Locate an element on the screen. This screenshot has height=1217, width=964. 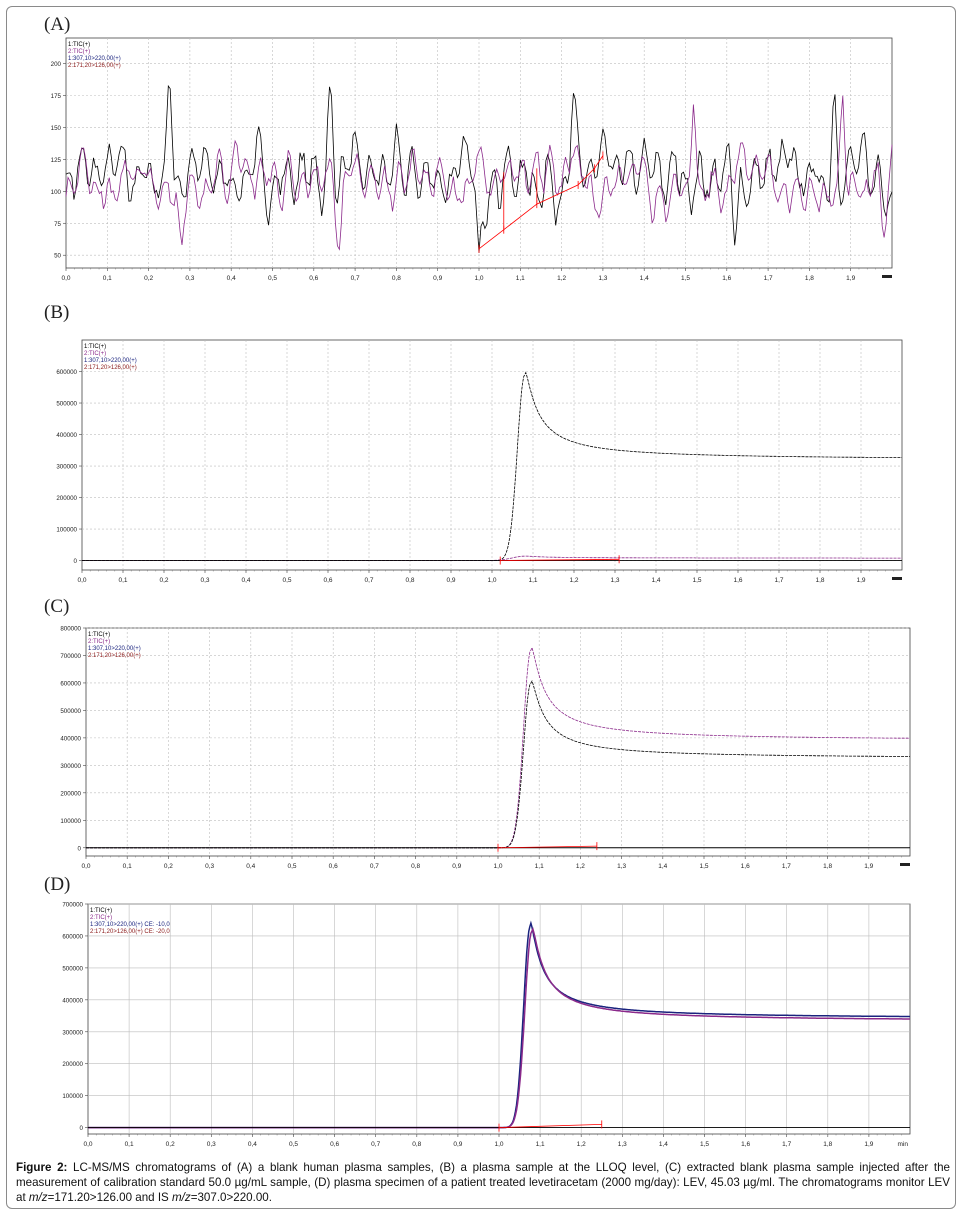
panel-a-xtick-label: 0,7 is located at coordinates (355, 278).